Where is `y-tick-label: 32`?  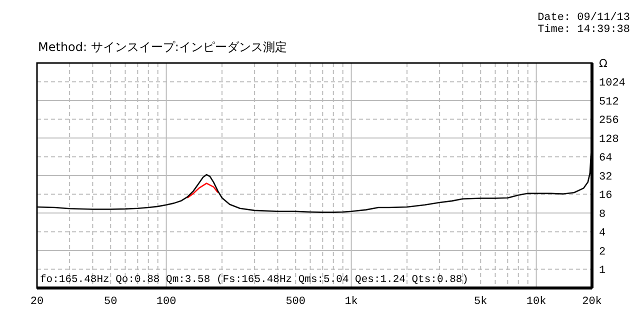
y-tick-label: 32 is located at coordinates (605, 177).